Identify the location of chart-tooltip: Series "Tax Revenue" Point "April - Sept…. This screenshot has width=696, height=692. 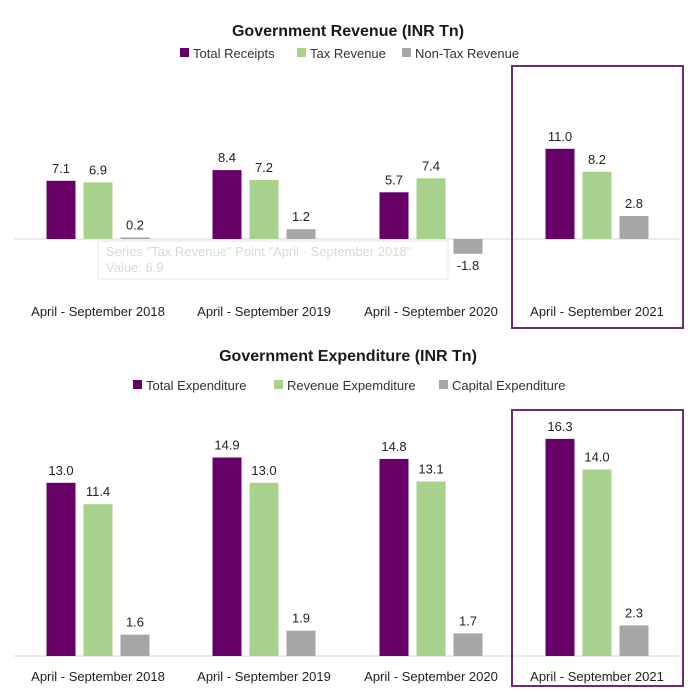
(273, 260).